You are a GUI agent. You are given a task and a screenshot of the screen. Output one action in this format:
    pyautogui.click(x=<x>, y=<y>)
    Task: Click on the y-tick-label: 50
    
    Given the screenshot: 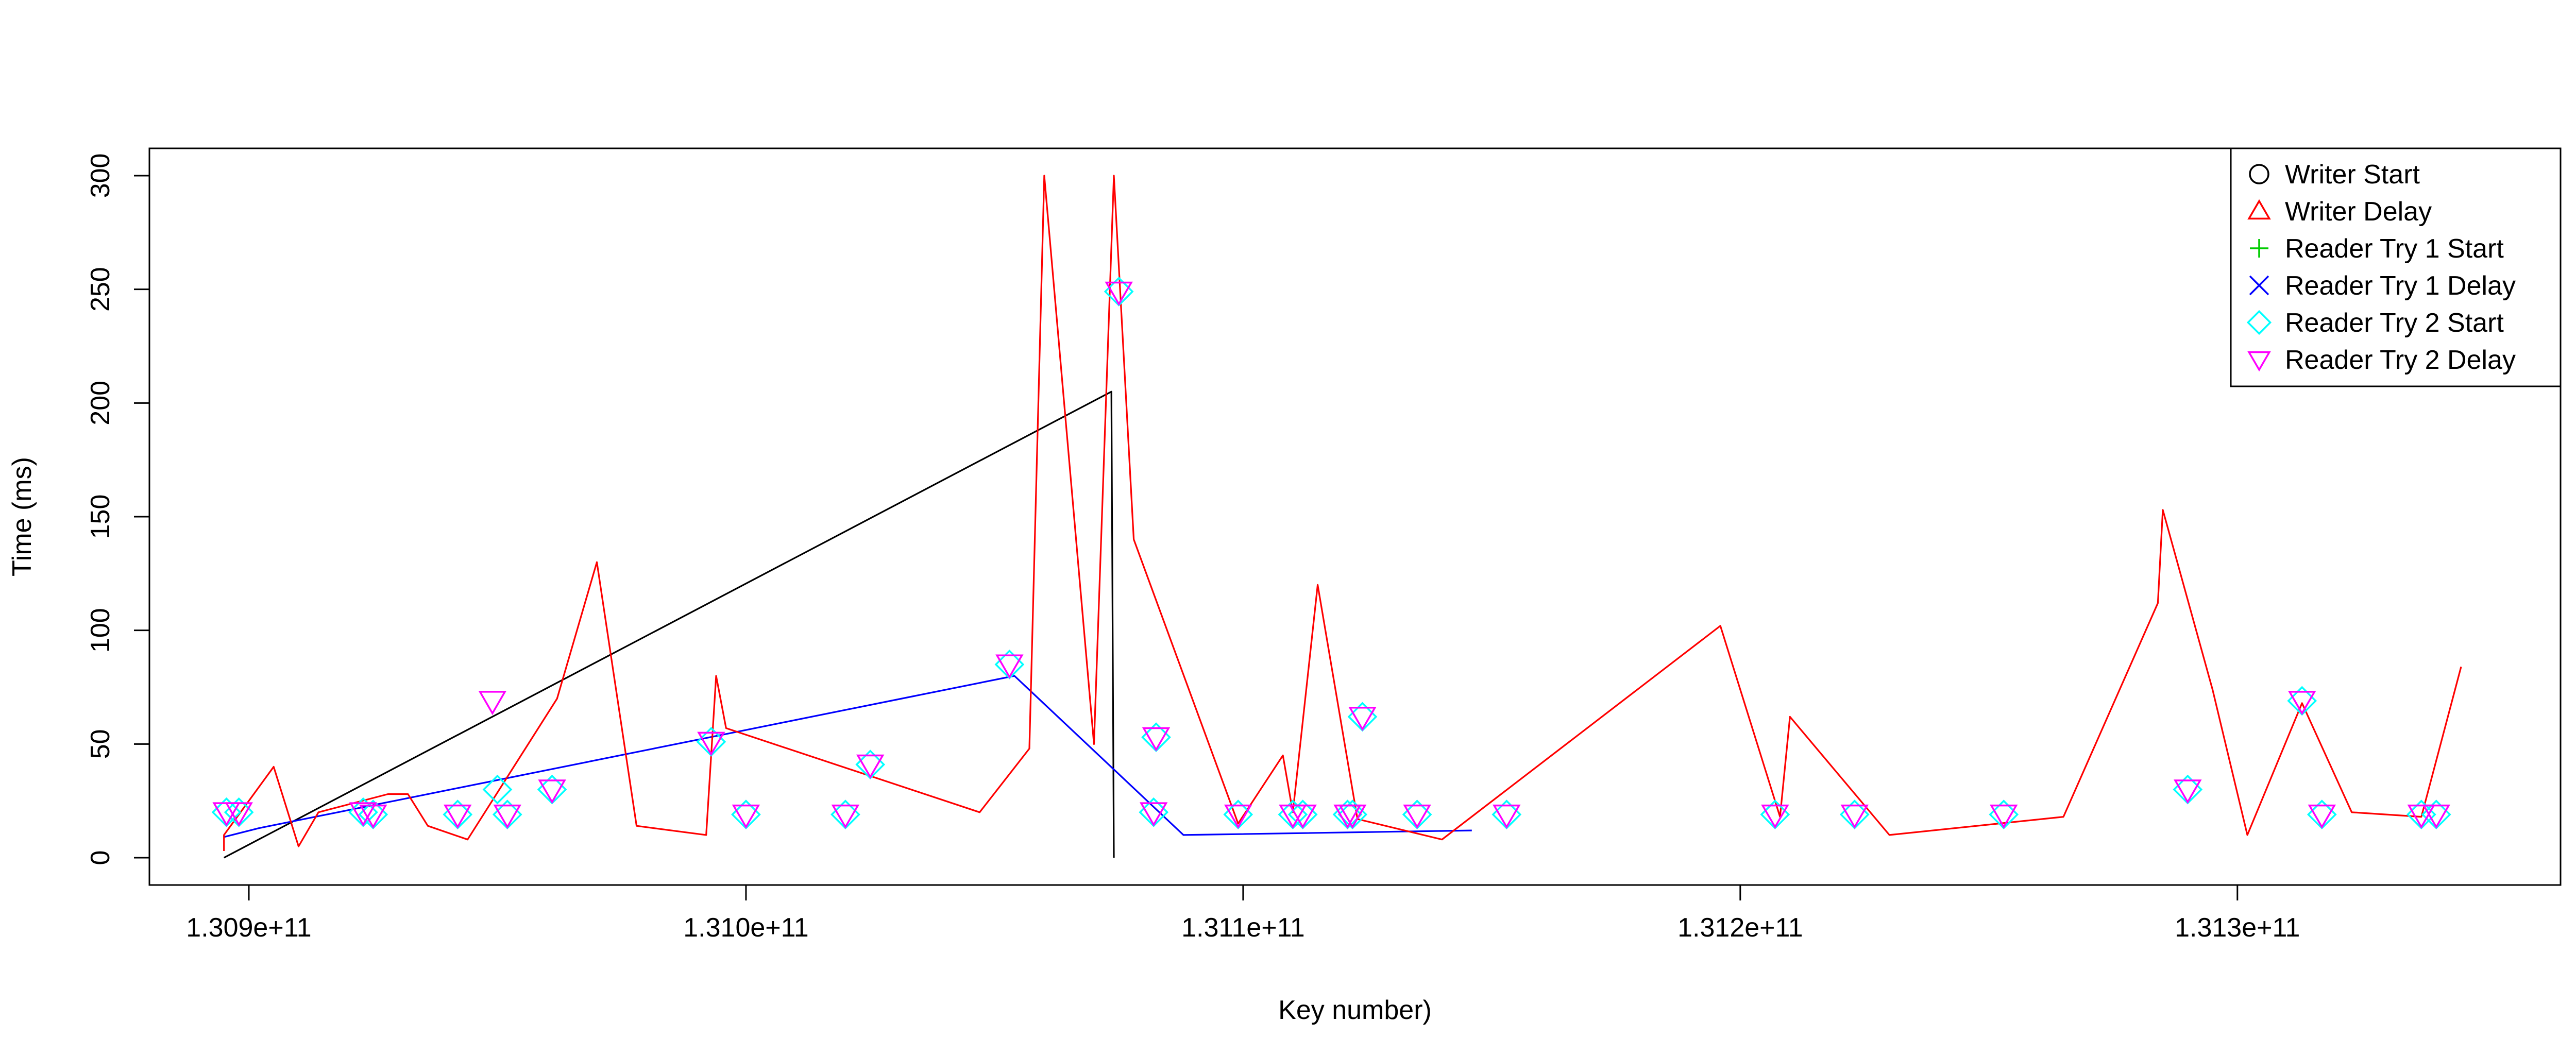 What is the action you would take?
    pyautogui.click(x=100, y=744)
    